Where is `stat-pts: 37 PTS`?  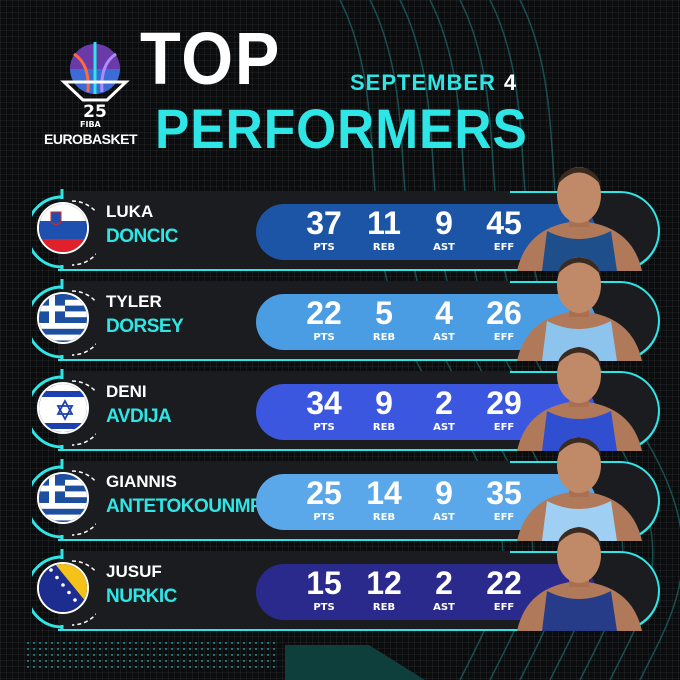
stat-pts: 37 PTS is located at coordinates (324, 229).